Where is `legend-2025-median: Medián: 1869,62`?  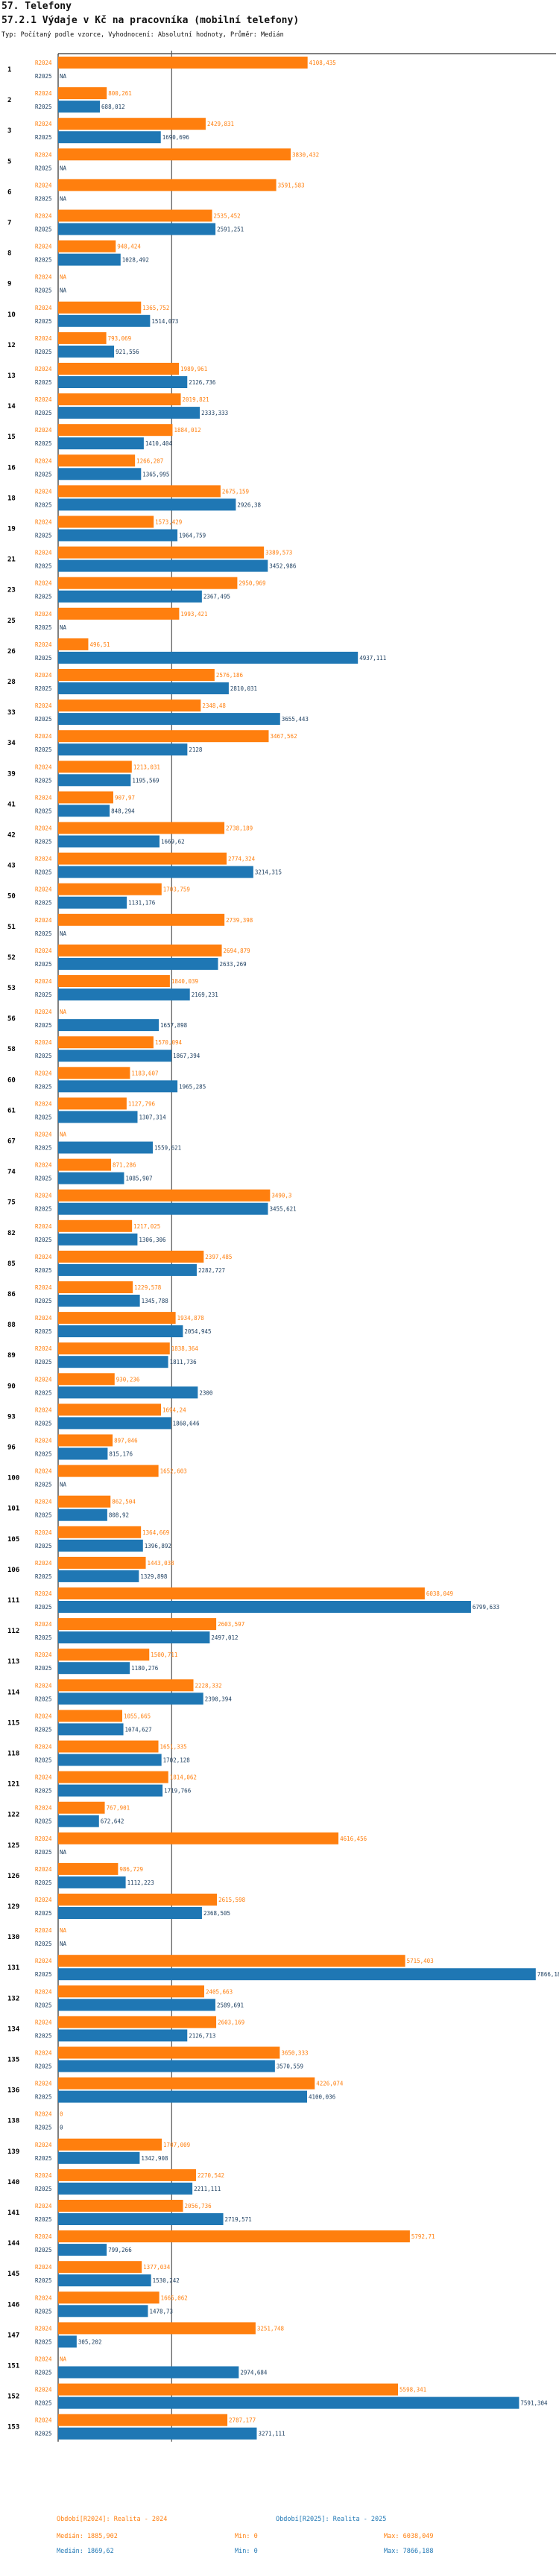 legend-2025-median: Medián: 1869,62 is located at coordinates (85, 2552).